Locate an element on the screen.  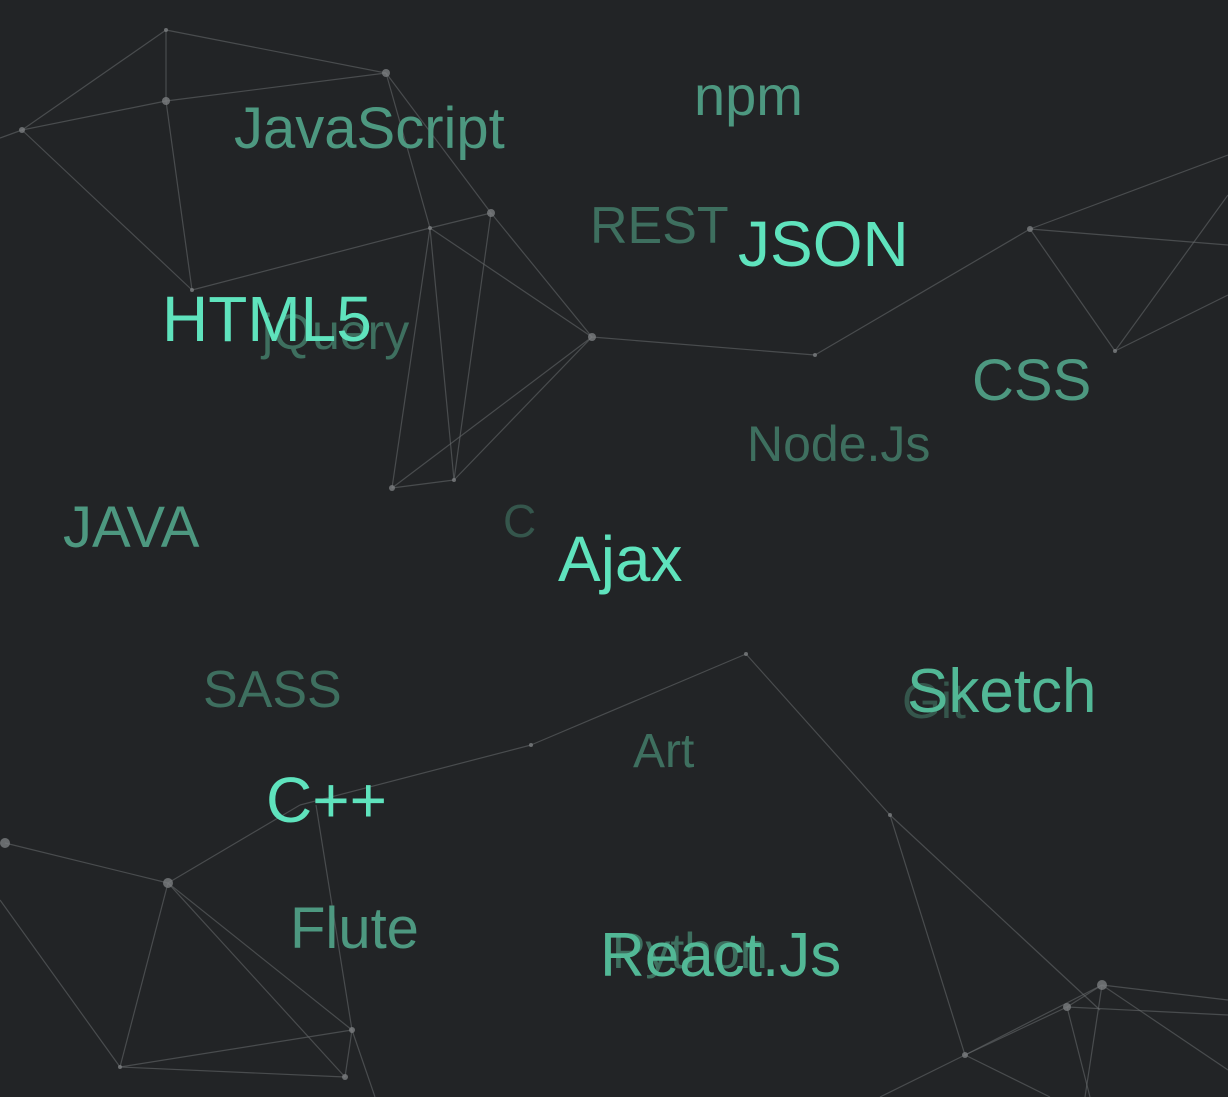
tag-flute: Flute is located at coordinates (354, 928).